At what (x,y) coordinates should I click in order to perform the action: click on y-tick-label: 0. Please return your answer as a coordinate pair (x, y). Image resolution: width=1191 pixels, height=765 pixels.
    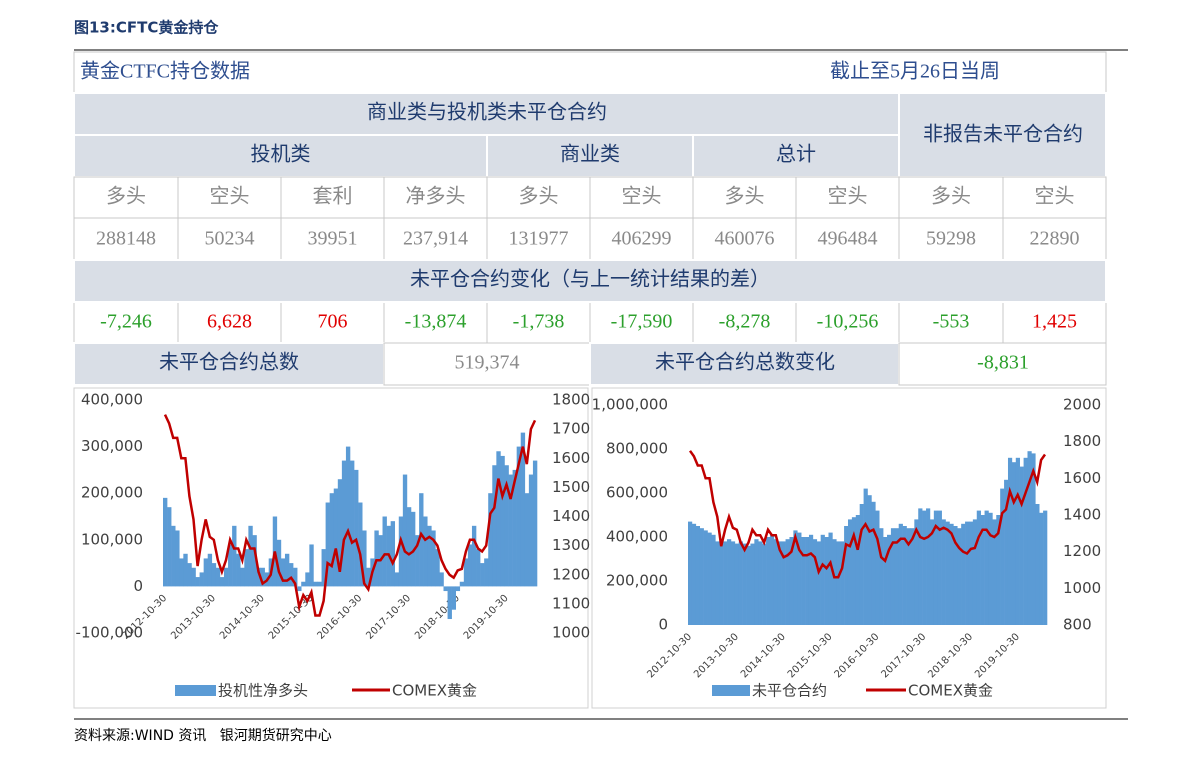
    Looking at the image, I should click on (663, 625).